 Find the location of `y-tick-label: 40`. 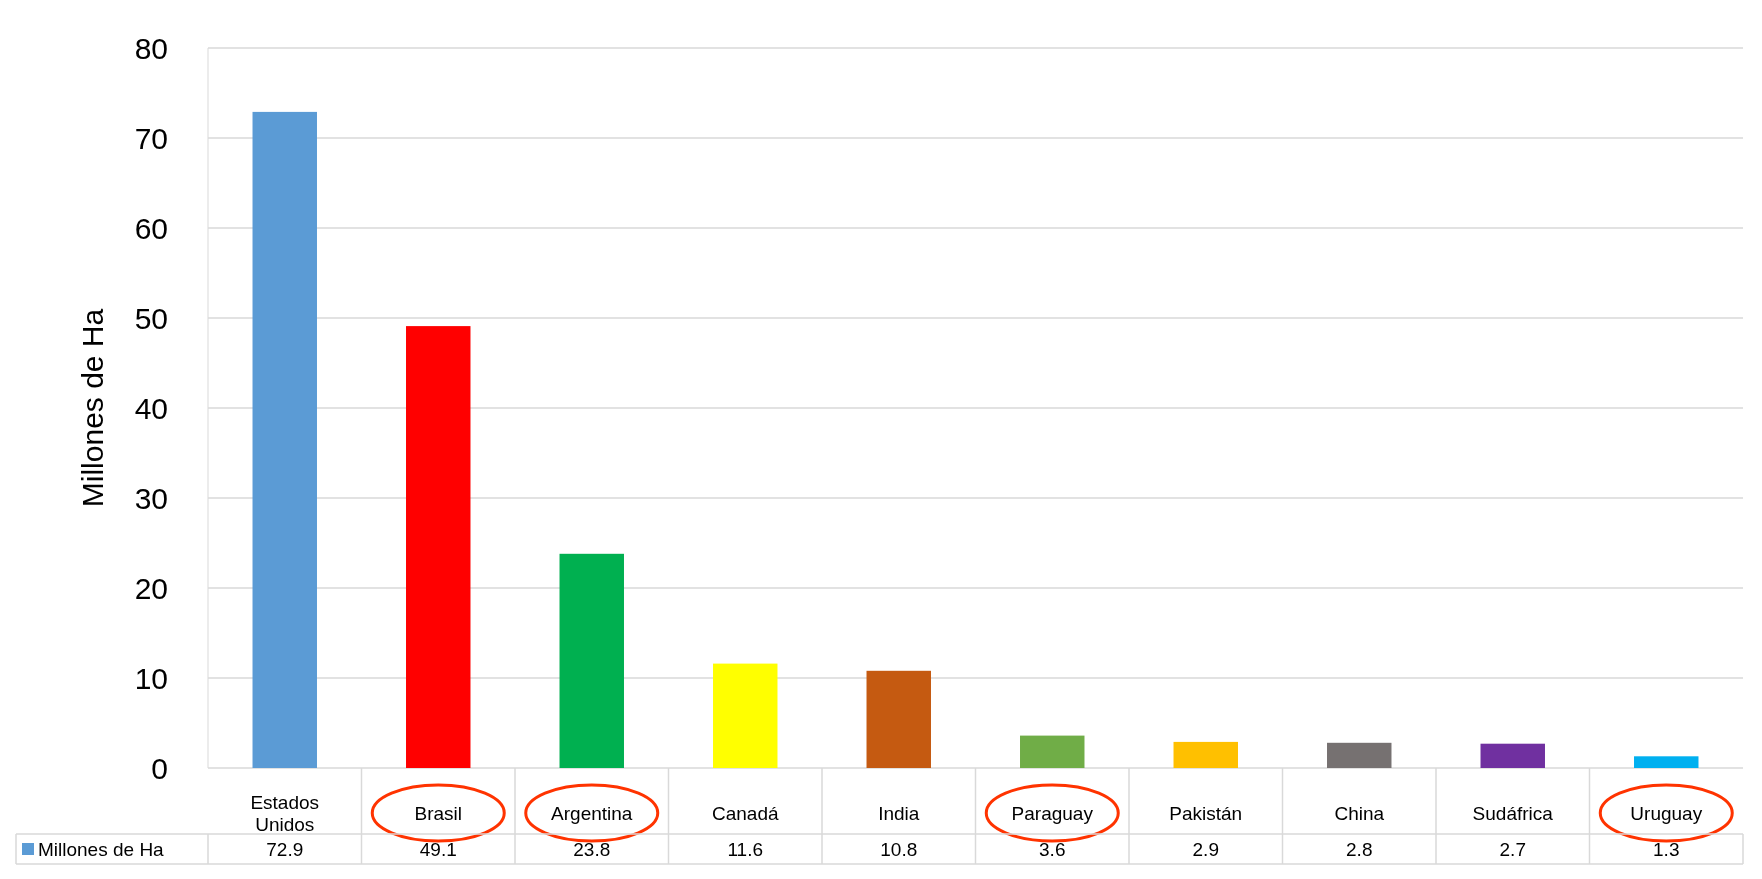

y-tick-label: 40 is located at coordinates (151, 408).